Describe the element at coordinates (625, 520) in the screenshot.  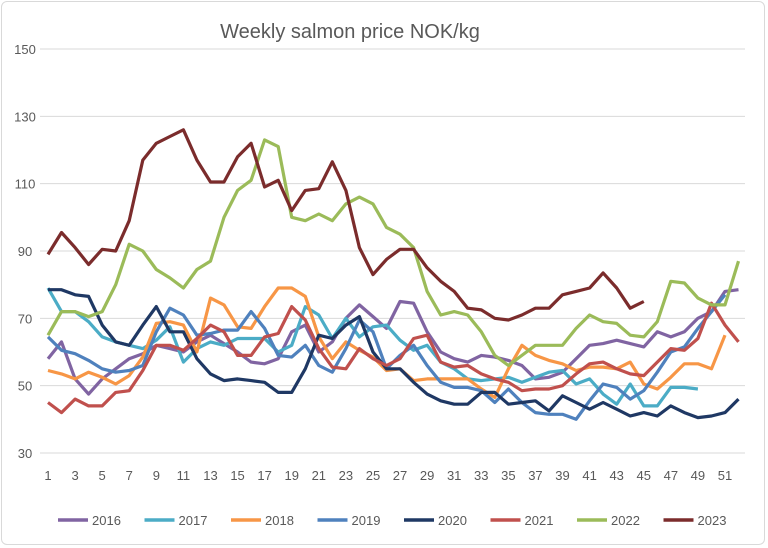
I see `legend-label: 2022` at that location.